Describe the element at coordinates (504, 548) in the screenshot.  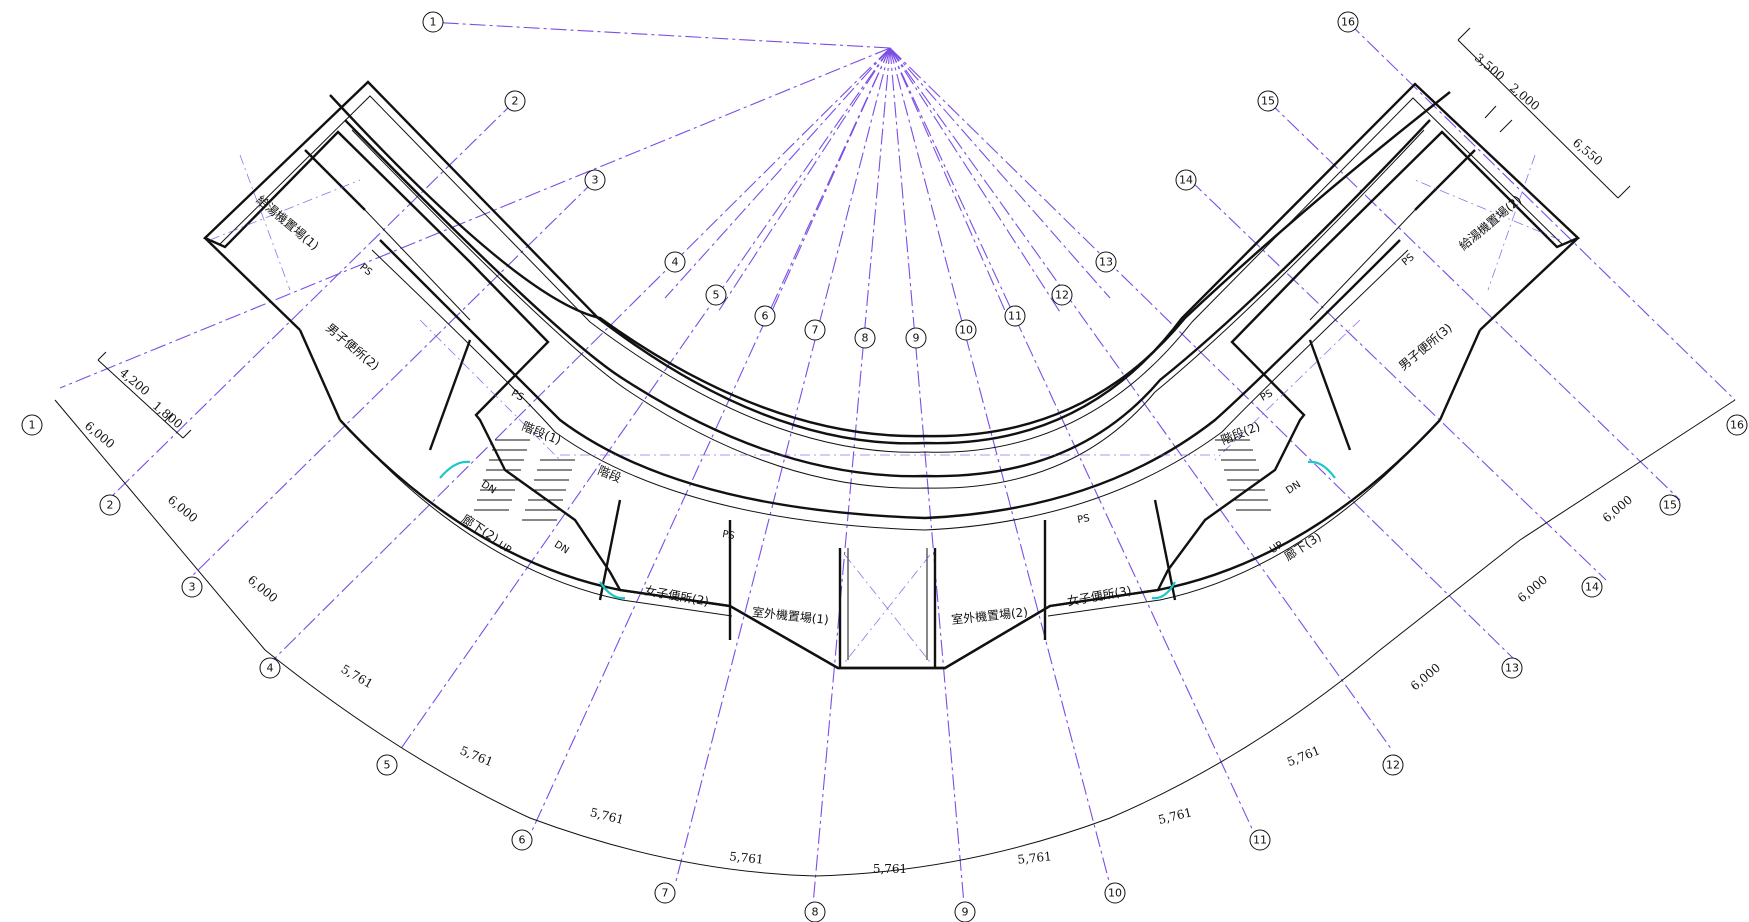
I see `up-label: UP` at that location.